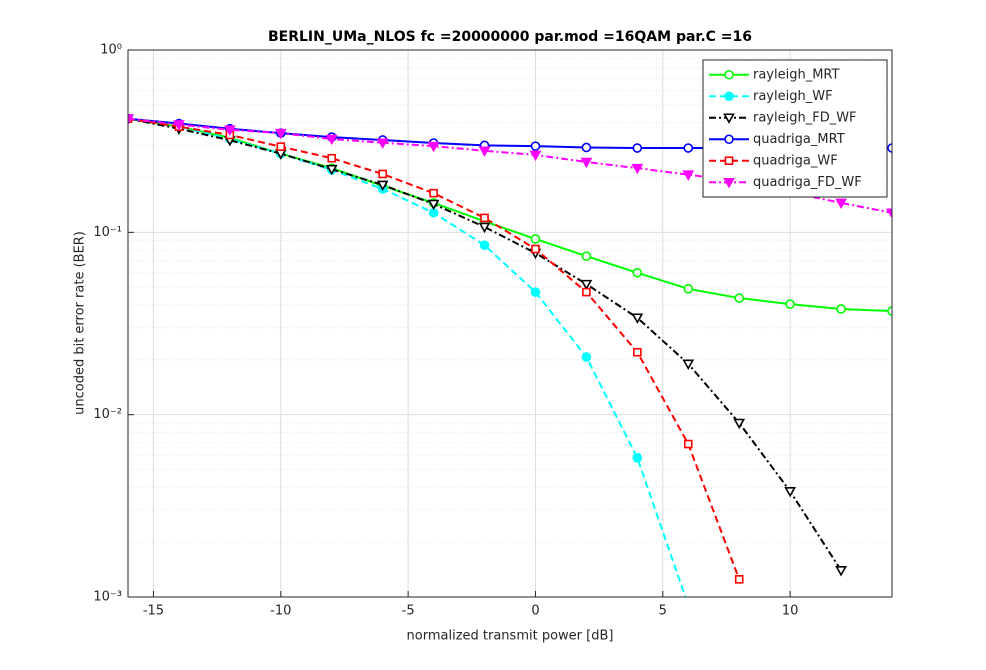 The width and height of the screenshot is (986, 670). I want to click on x-axis-label: normalized transmit power [dB], so click(510, 636).